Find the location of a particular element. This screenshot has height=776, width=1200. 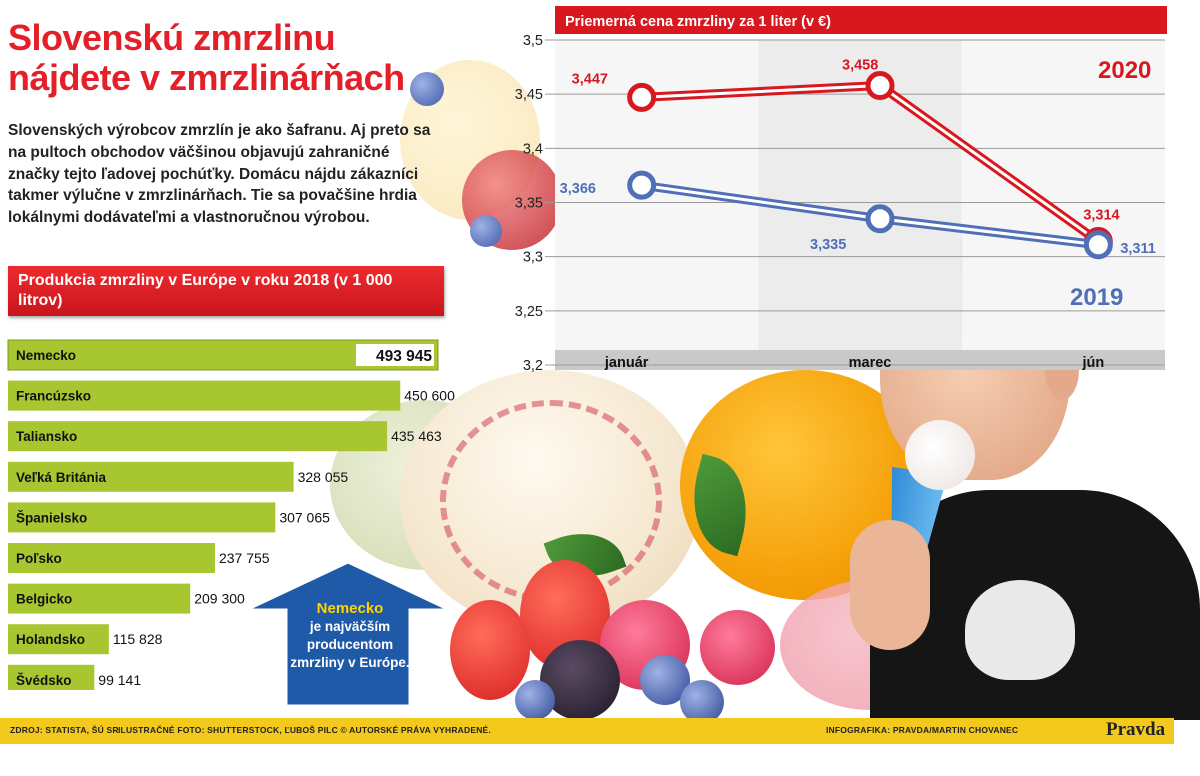

bar-category-label-3: Veľká Británia is located at coordinates (61, 477).